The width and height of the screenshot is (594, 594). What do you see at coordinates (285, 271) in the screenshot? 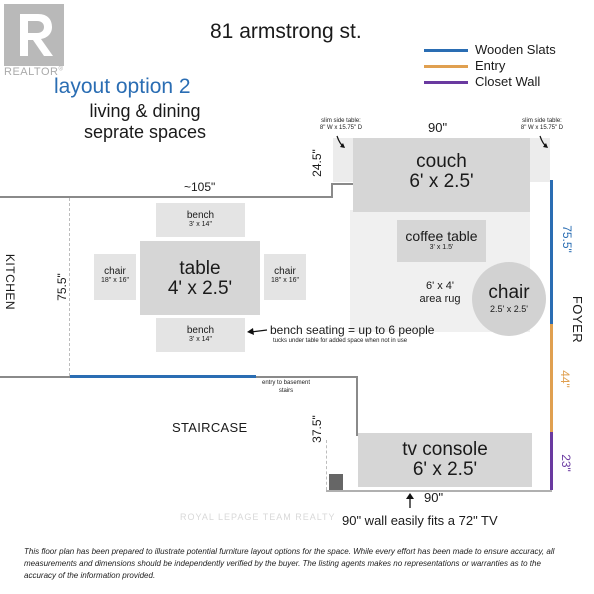
I see `chair-right-label: chair` at bounding box center [285, 271].